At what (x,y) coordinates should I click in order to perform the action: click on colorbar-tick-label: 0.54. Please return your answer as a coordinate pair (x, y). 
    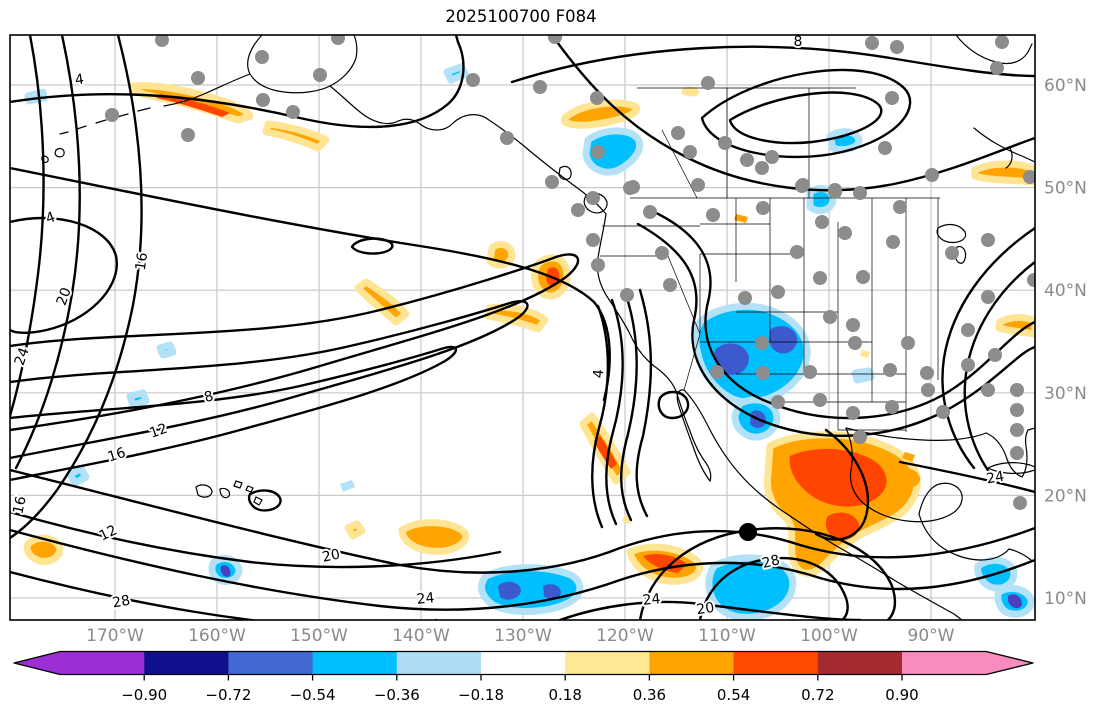
    Looking at the image, I should click on (733, 695).